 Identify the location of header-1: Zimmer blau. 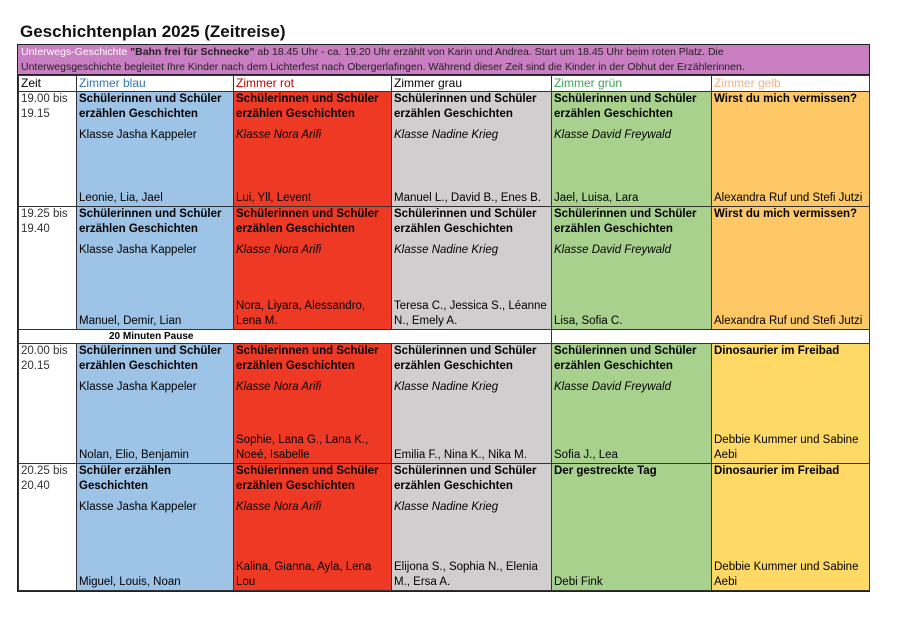
(155, 83).